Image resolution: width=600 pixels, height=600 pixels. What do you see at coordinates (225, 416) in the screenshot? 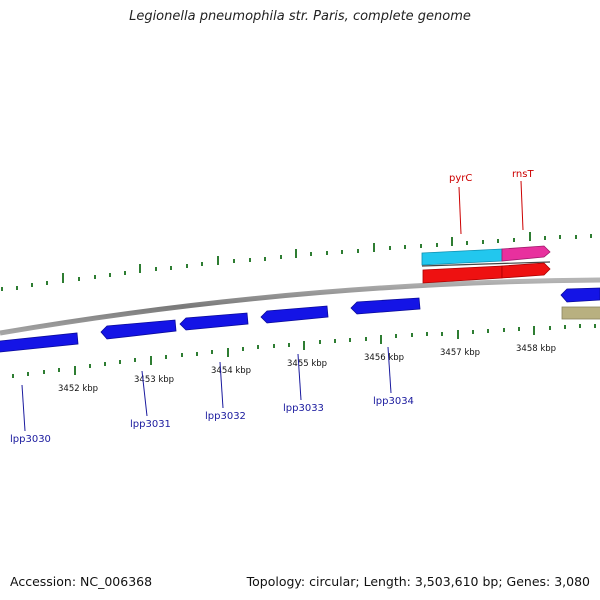
I see `label-lpp3032: lpp3032` at bounding box center [225, 416].